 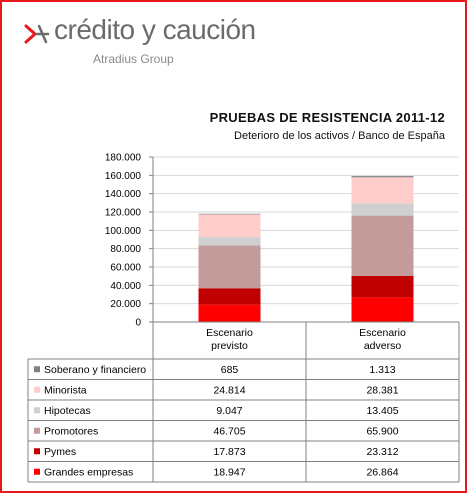 I want to click on data-label: 26.864, so click(x=382, y=472).